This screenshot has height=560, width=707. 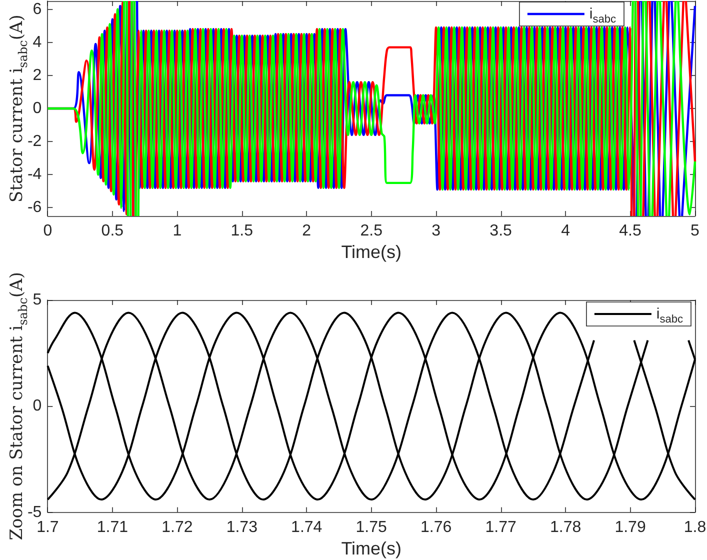 What do you see at coordinates (566, 527) in the screenshot?
I see `x-tick-label: 1.78` at bounding box center [566, 527].